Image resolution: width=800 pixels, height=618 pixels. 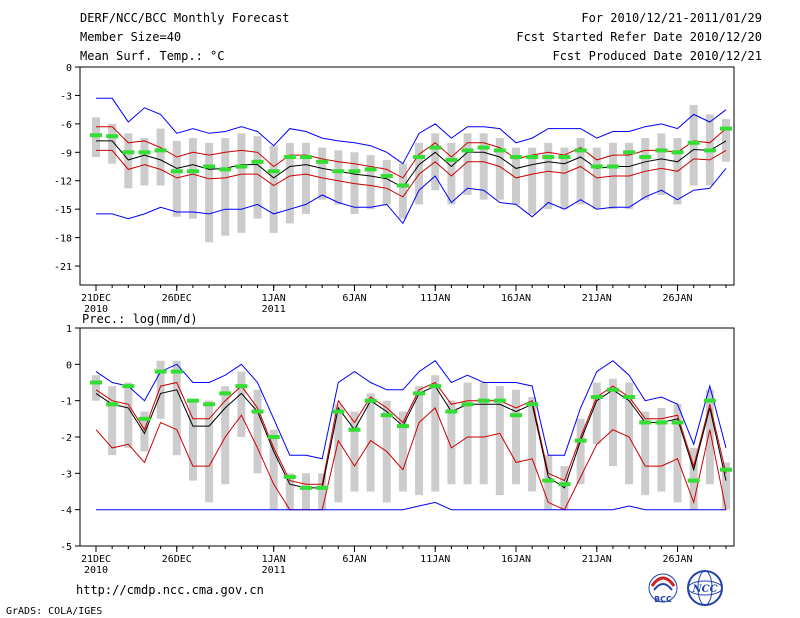 What do you see at coordinates (411, 164) in the screenshot?
I see `series-line-mean` at bounding box center [411, 164].